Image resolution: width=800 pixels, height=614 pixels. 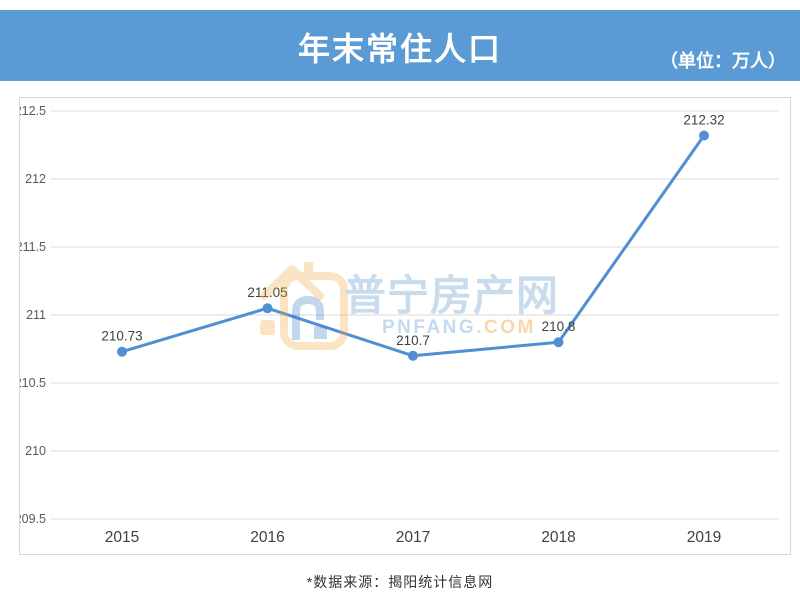 I want to click on y-axis-tick-label: 209.5, so click(x=33, y=519).